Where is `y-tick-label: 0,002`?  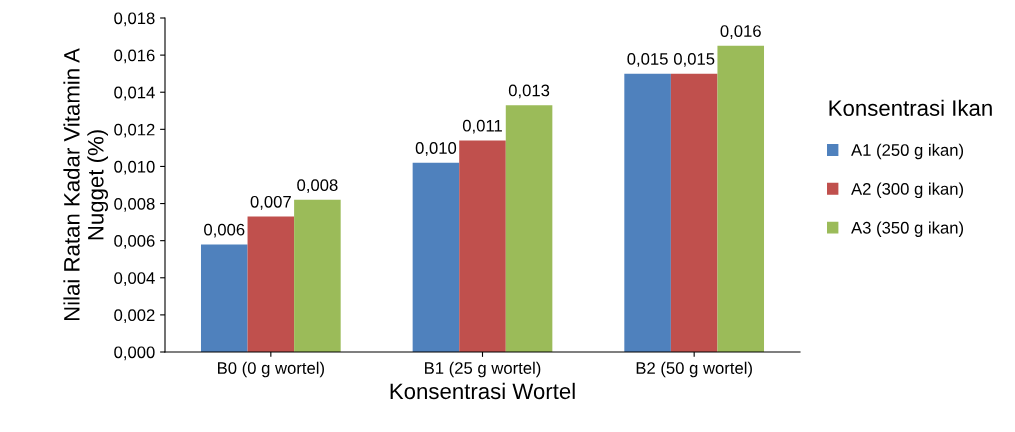
y-tick-label: 0,002 is located at coordinates (134, 316).